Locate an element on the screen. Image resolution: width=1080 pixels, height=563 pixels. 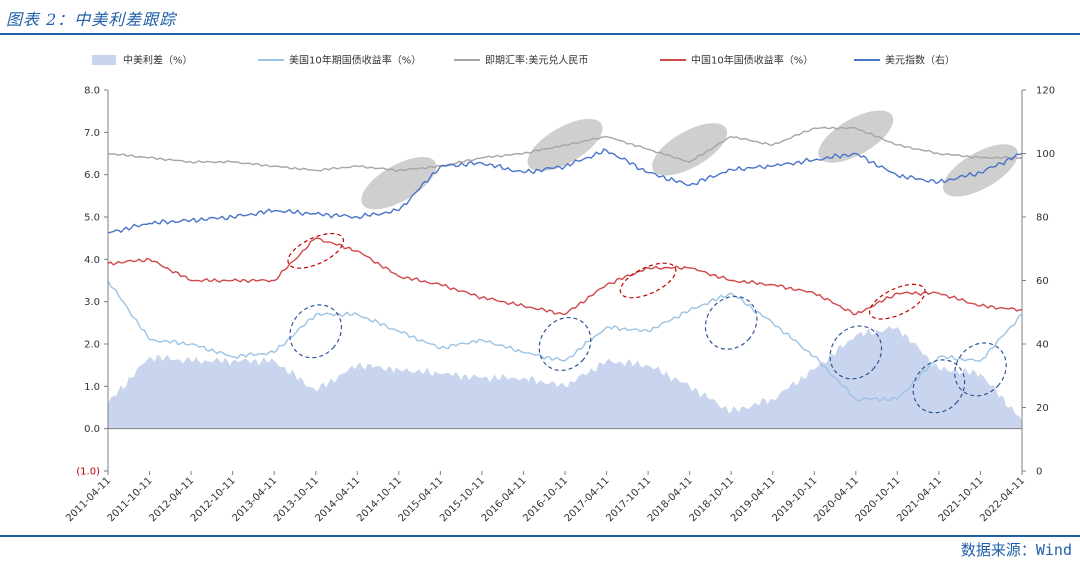
legend-label: 即期汇率:美元兑人民币 is located at coordinates (536, 60).